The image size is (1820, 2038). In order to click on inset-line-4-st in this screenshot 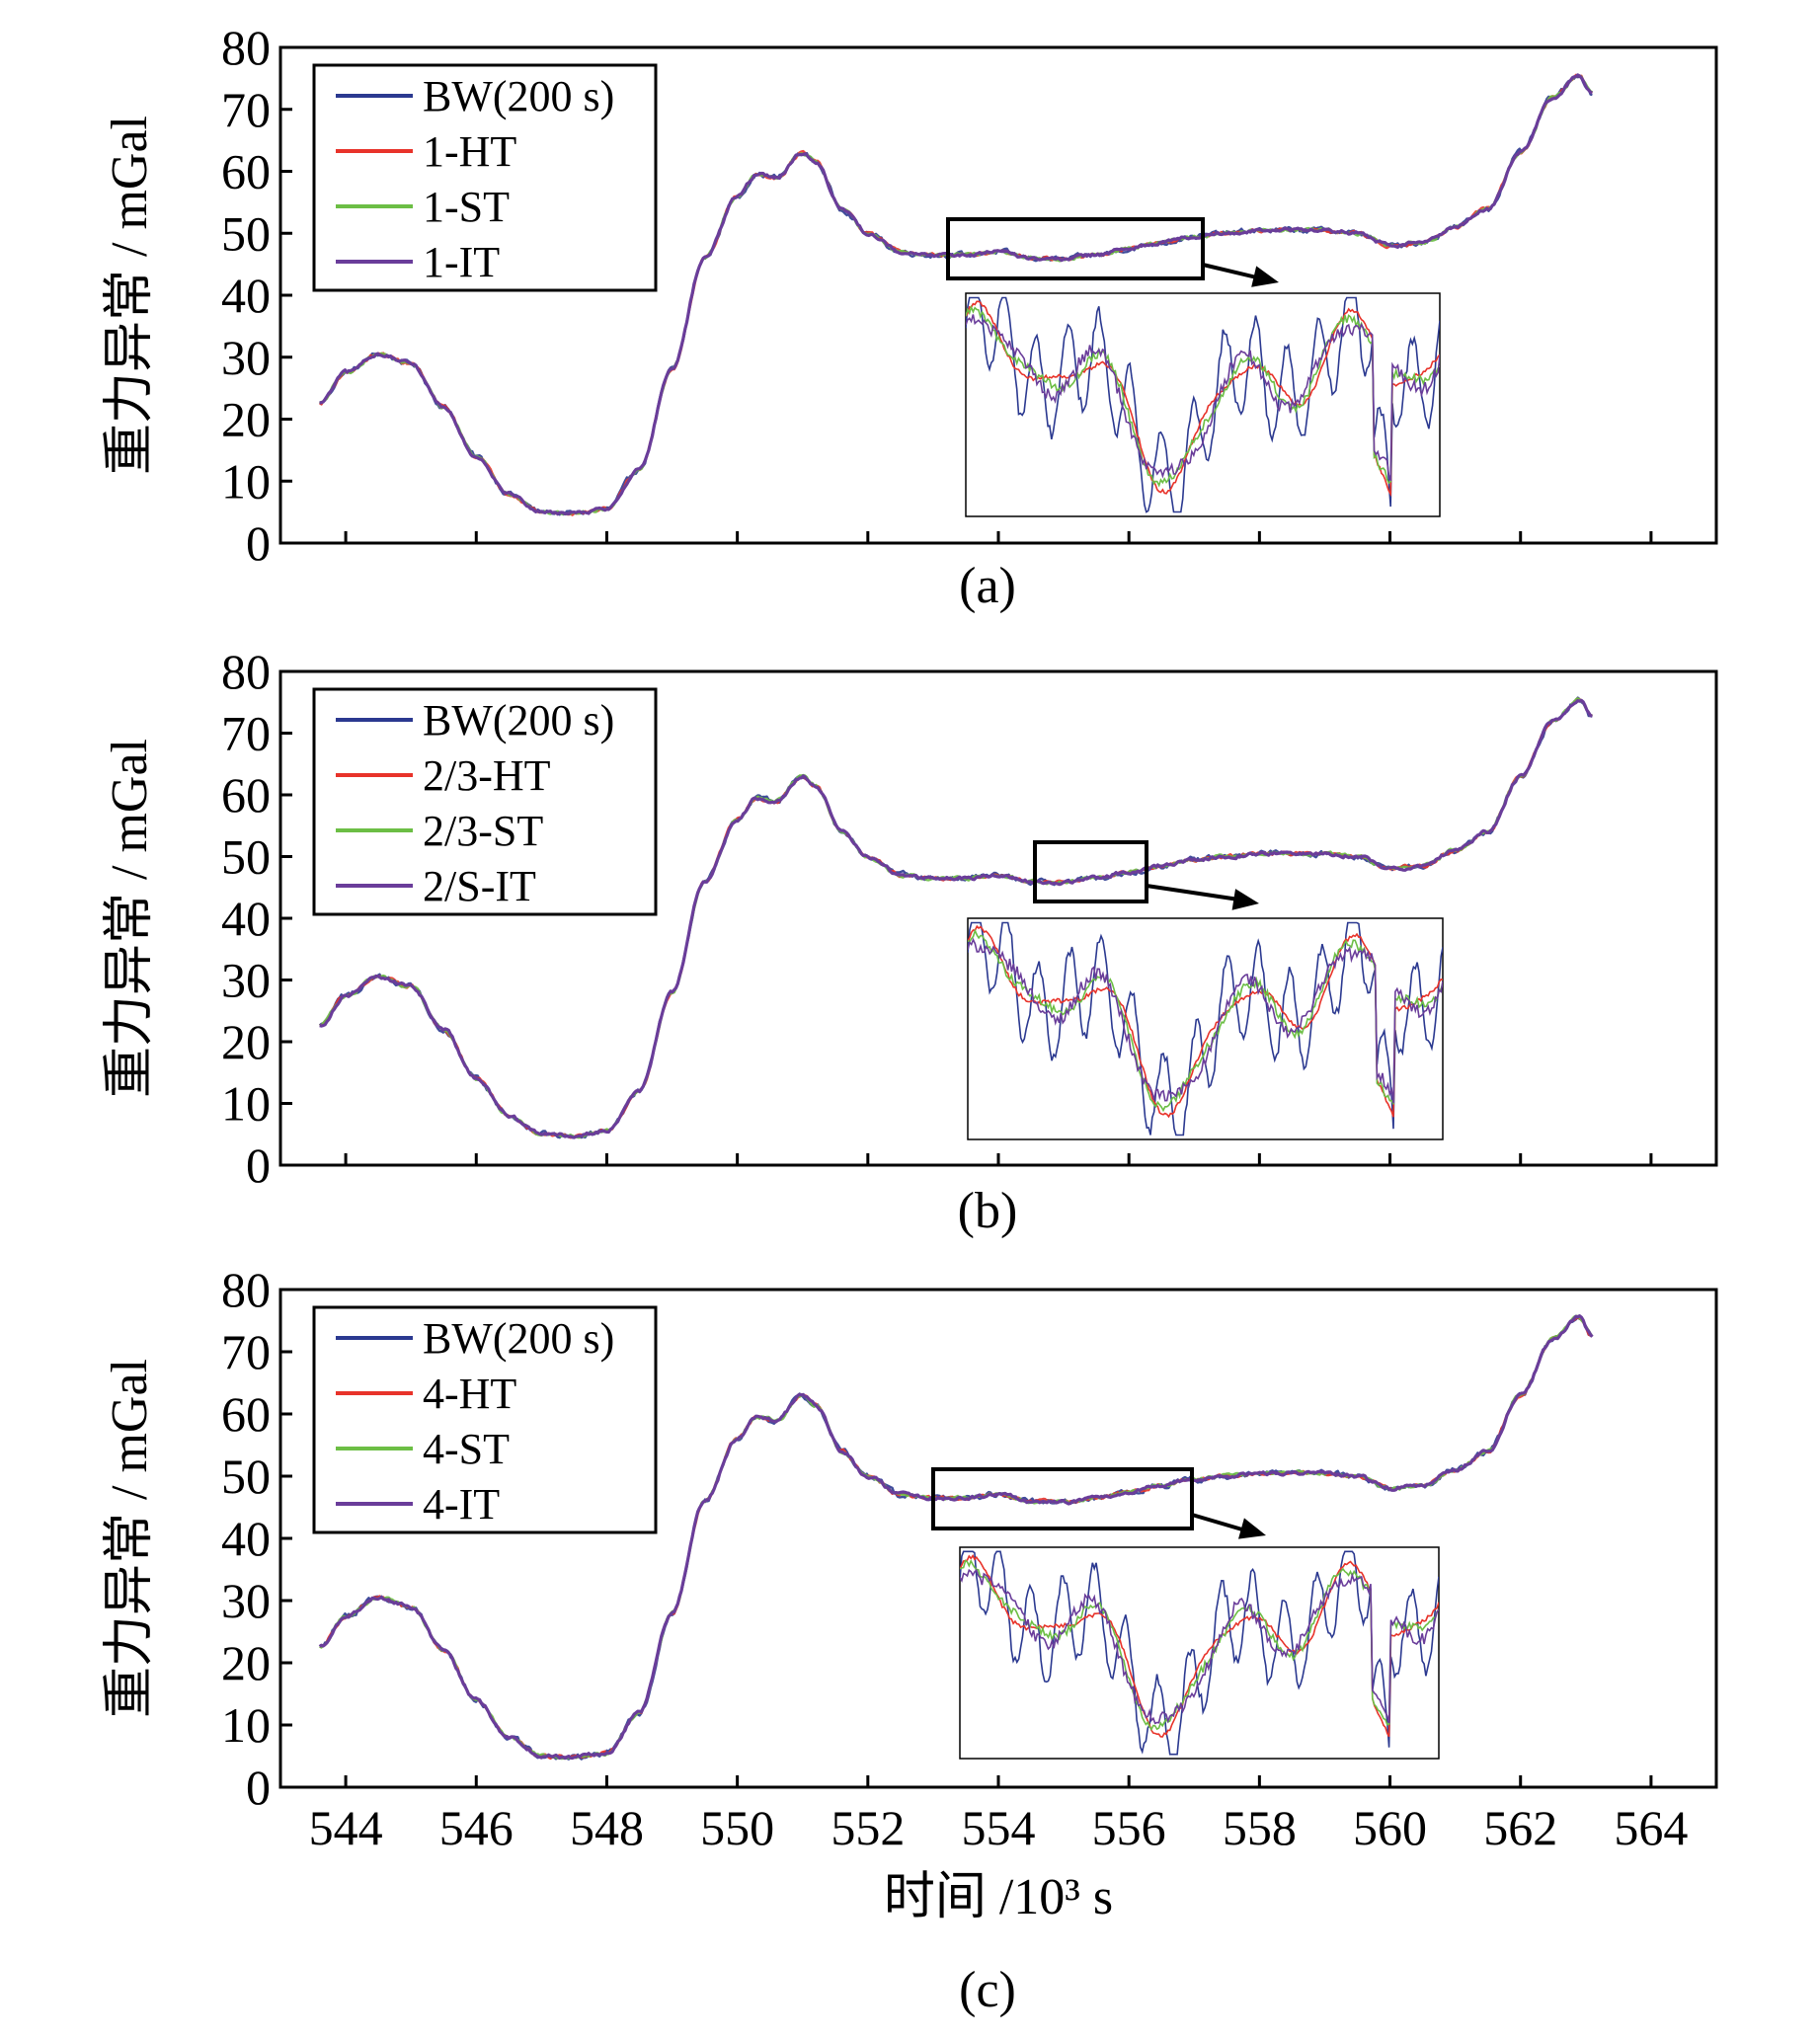, I will do `click(1199, 1644)`.